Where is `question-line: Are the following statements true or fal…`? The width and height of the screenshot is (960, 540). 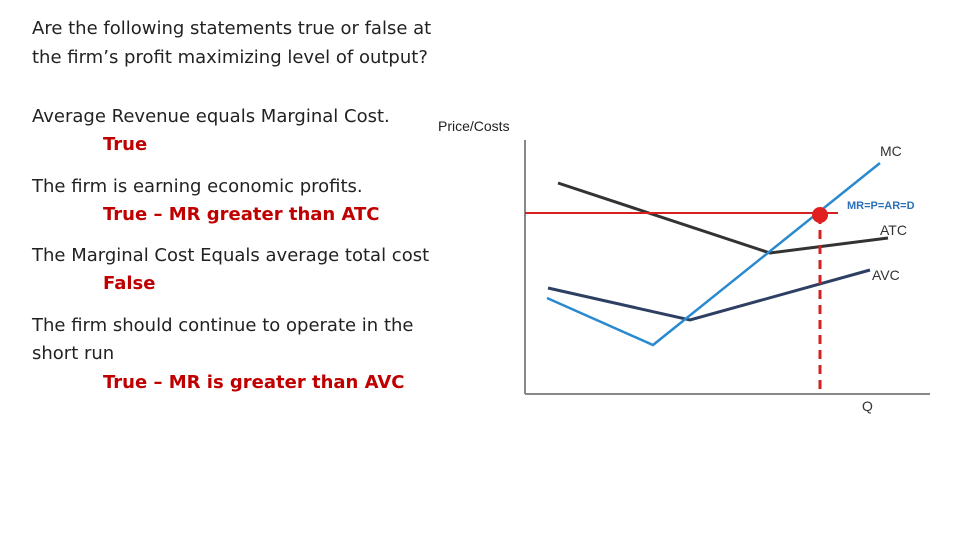
question-line: Are the following statements true or fal… is located at coordinates (232, 28).